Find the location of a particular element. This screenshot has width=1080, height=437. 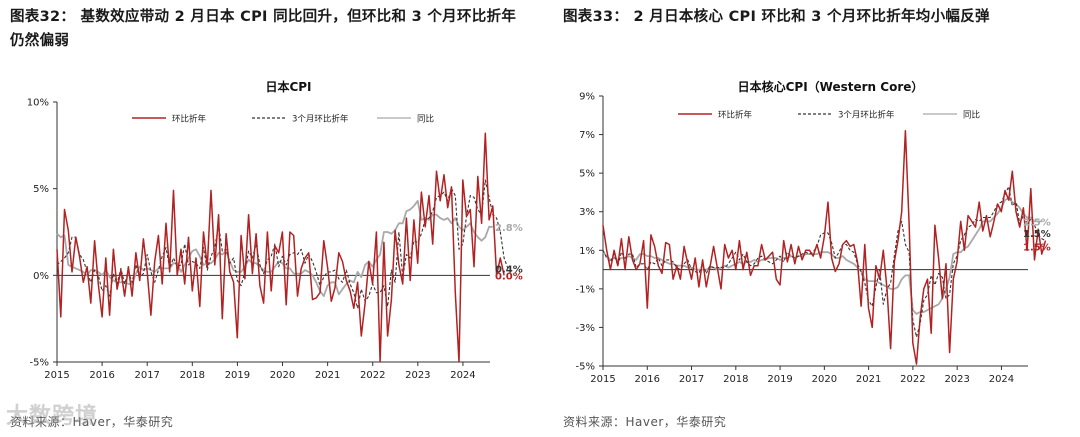

watermark: 大数跨境 is located at coordinates (52, 416).